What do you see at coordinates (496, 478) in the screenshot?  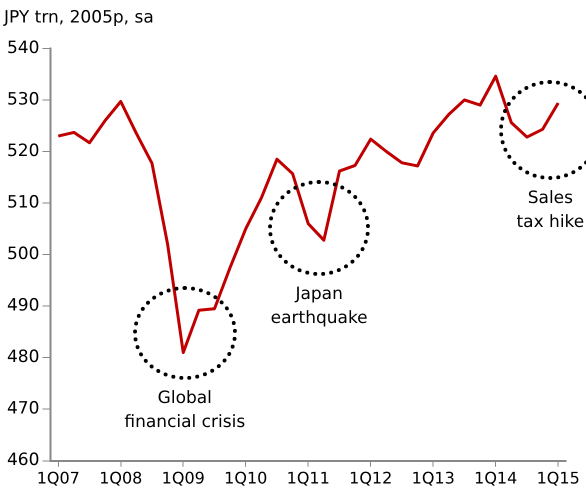 I see `x-tick-label: 1Q14` at bounding box center [496, 478].